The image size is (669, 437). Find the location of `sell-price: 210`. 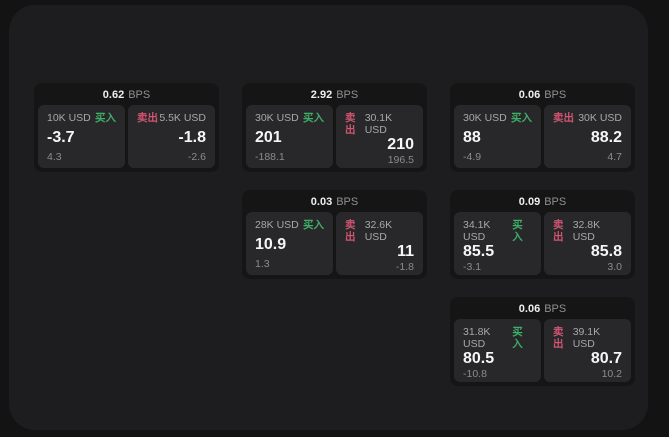

sell-price: 210 is located at coordinates (400, 144).